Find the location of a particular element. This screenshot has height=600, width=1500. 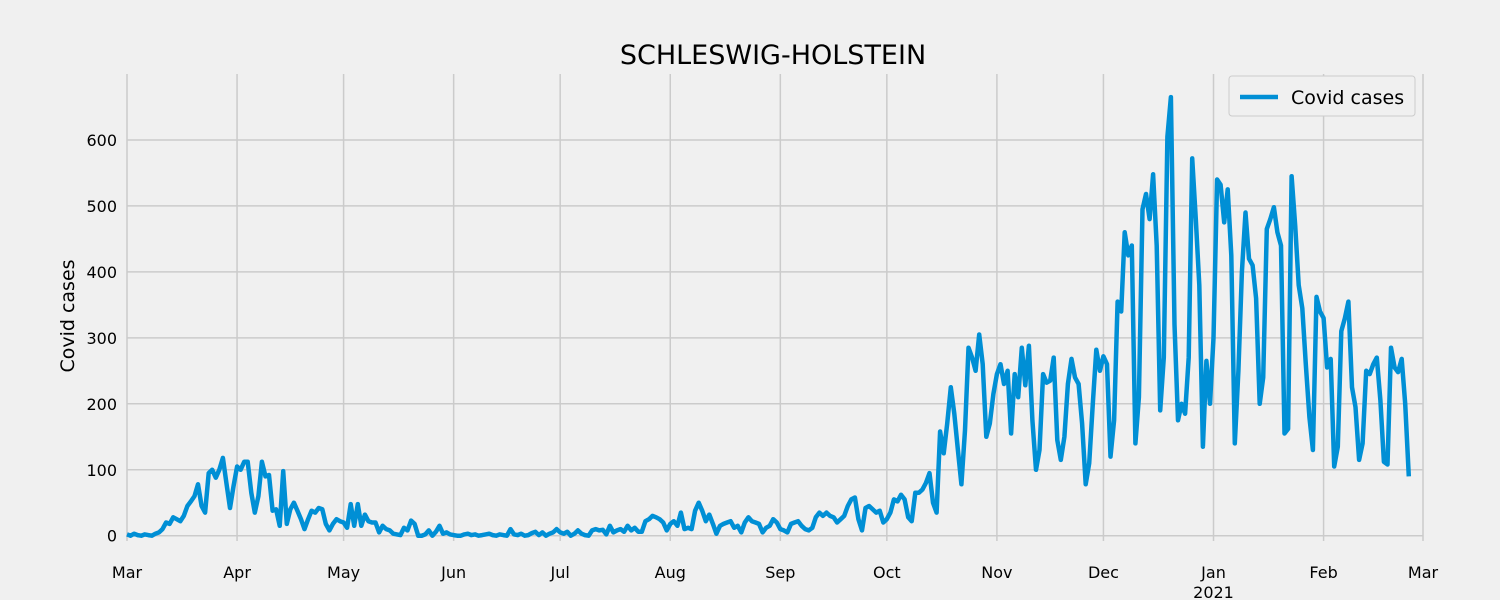

y-axis-ticks: 0 100 200 300 400 500 600 is located at coordinates (101, 338).